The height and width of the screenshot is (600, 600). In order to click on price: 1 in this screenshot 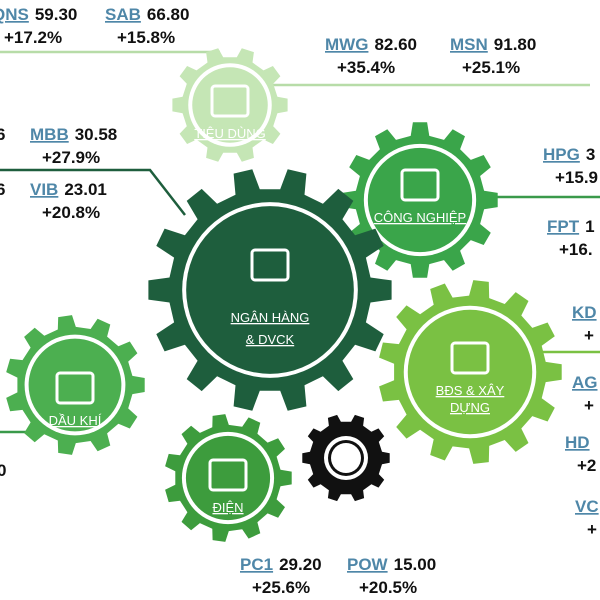, I will do `click(589, 226)`.